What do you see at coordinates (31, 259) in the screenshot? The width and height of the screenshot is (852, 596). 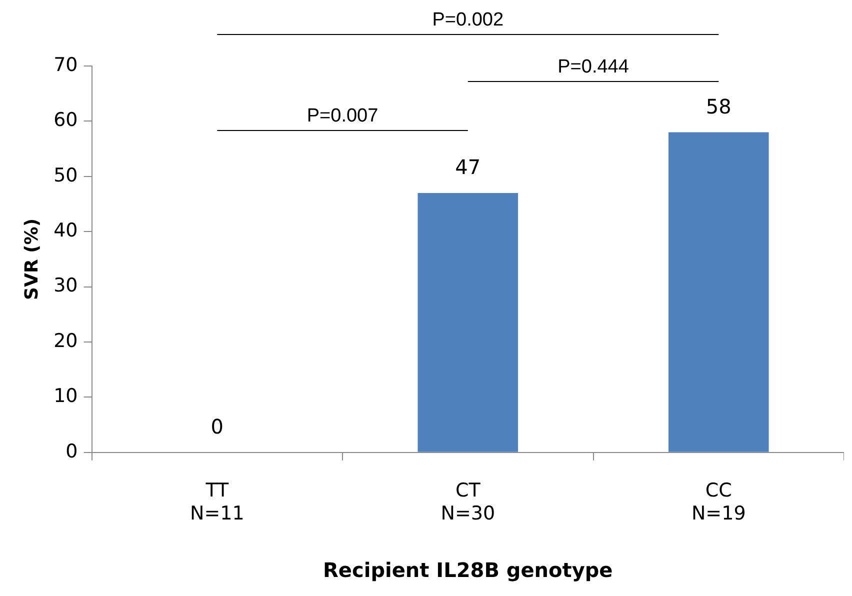 I see `y-axis-title: SVR (%)` at bounding box center [31, 259].